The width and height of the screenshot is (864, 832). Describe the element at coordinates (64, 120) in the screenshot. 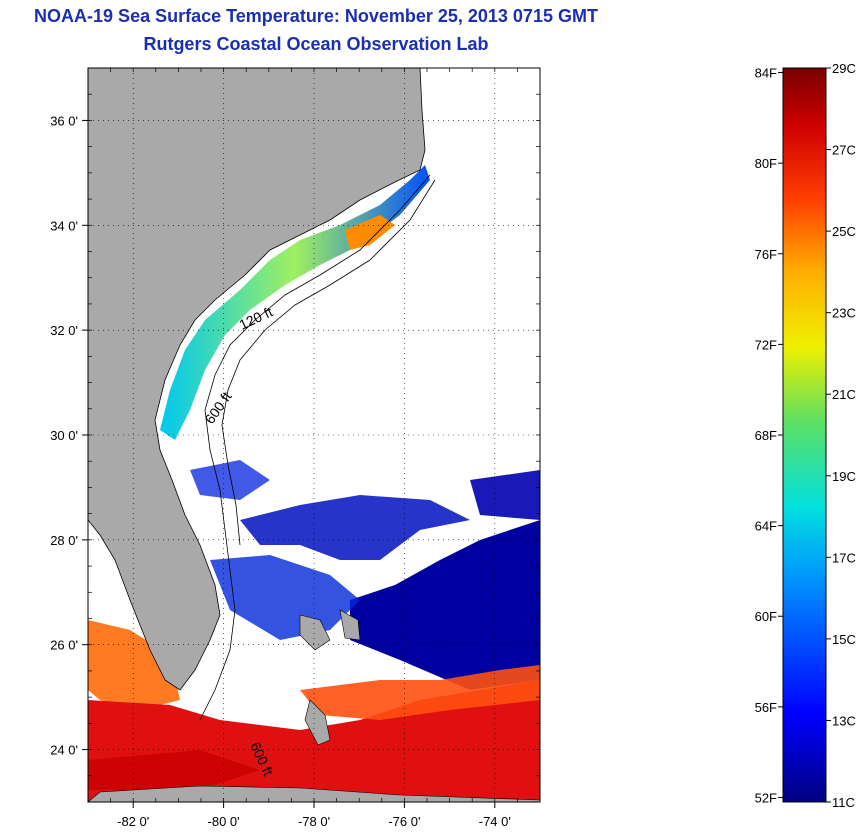

I see `lat-tick-label: 36 0'` at that location.